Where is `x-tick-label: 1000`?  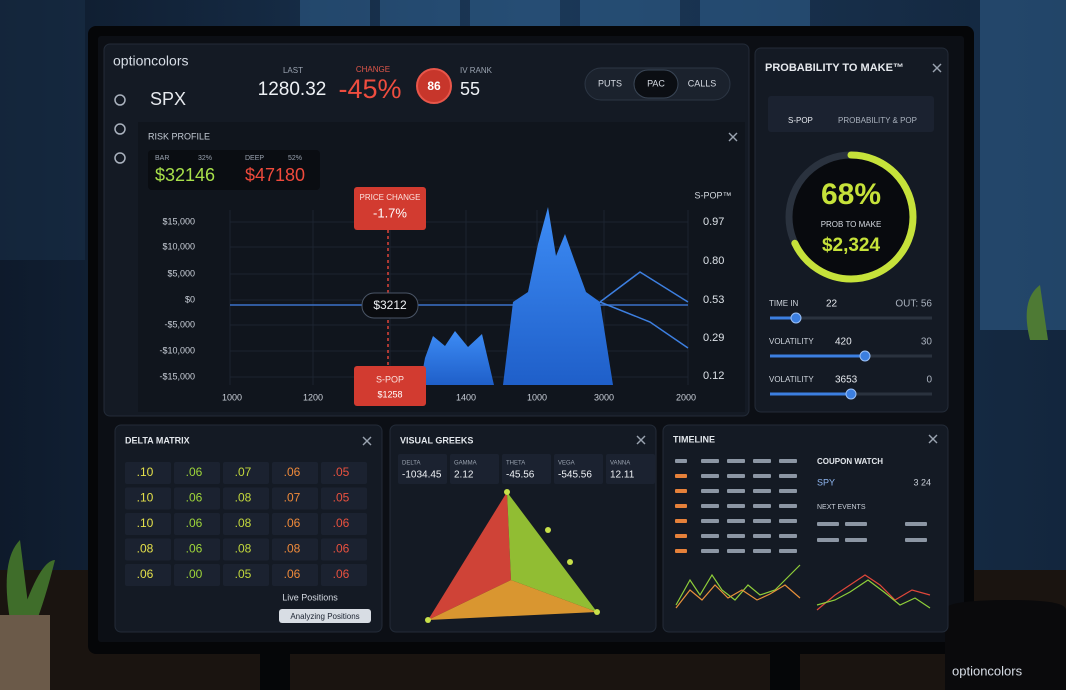
x-tick-label: 1000 is located at coordinates (537, 397).